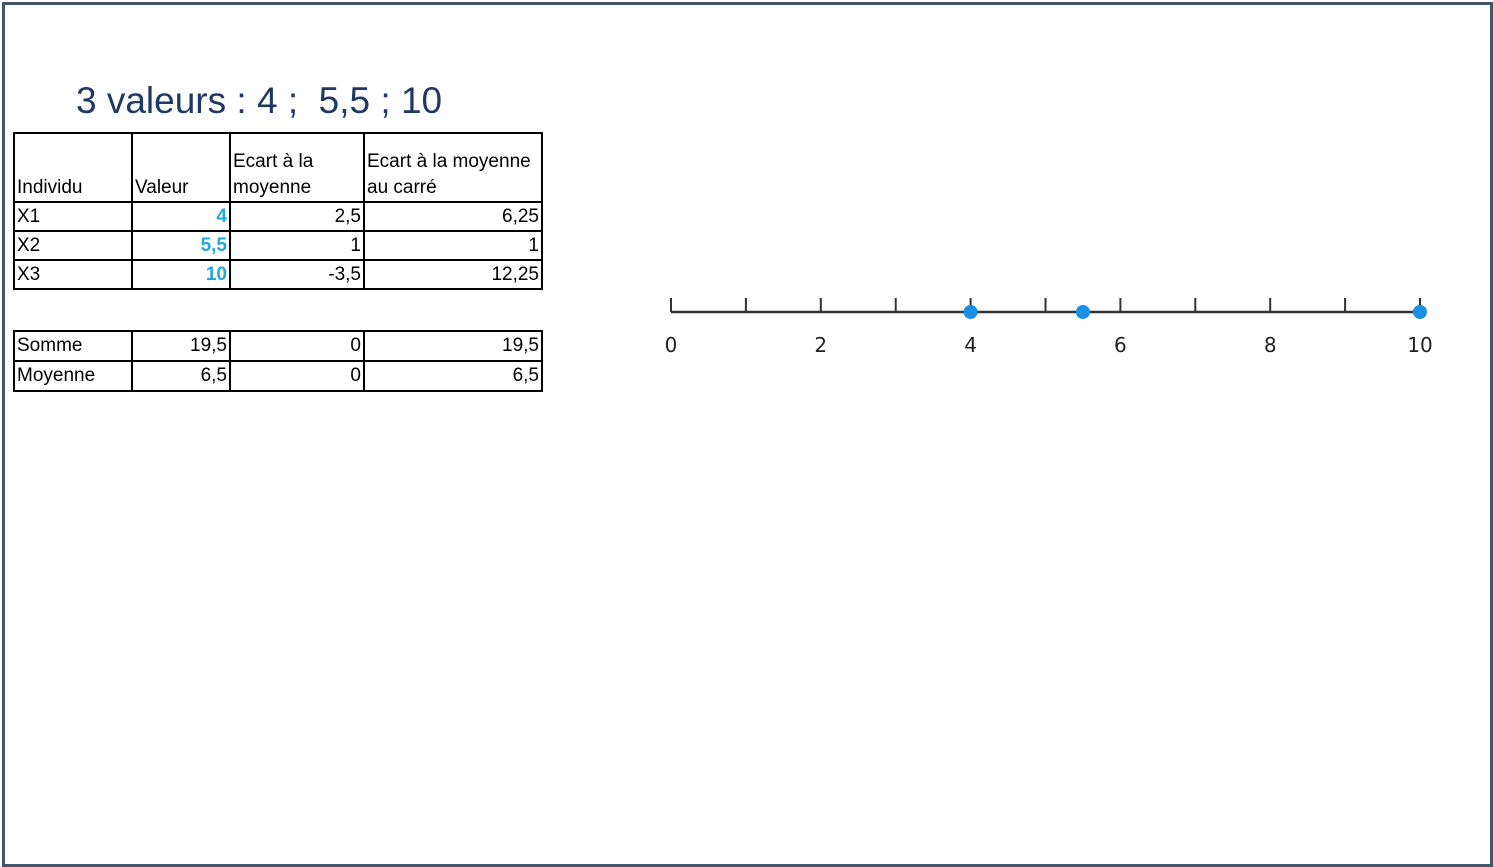 This screenshot has height=867, width=1493. What do you see at coordinates (73, 376) in the screenshot?
I see `summary-label: Moyenne` at bounding box center [73, 376].